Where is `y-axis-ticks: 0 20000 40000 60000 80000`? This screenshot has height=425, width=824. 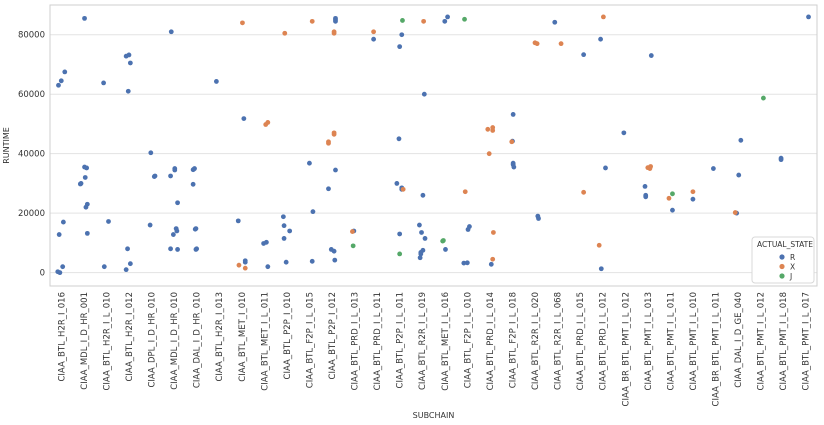 y-axis-ticks: 0 20000 40000 60000 80000 is located at coordinates (31, 155).